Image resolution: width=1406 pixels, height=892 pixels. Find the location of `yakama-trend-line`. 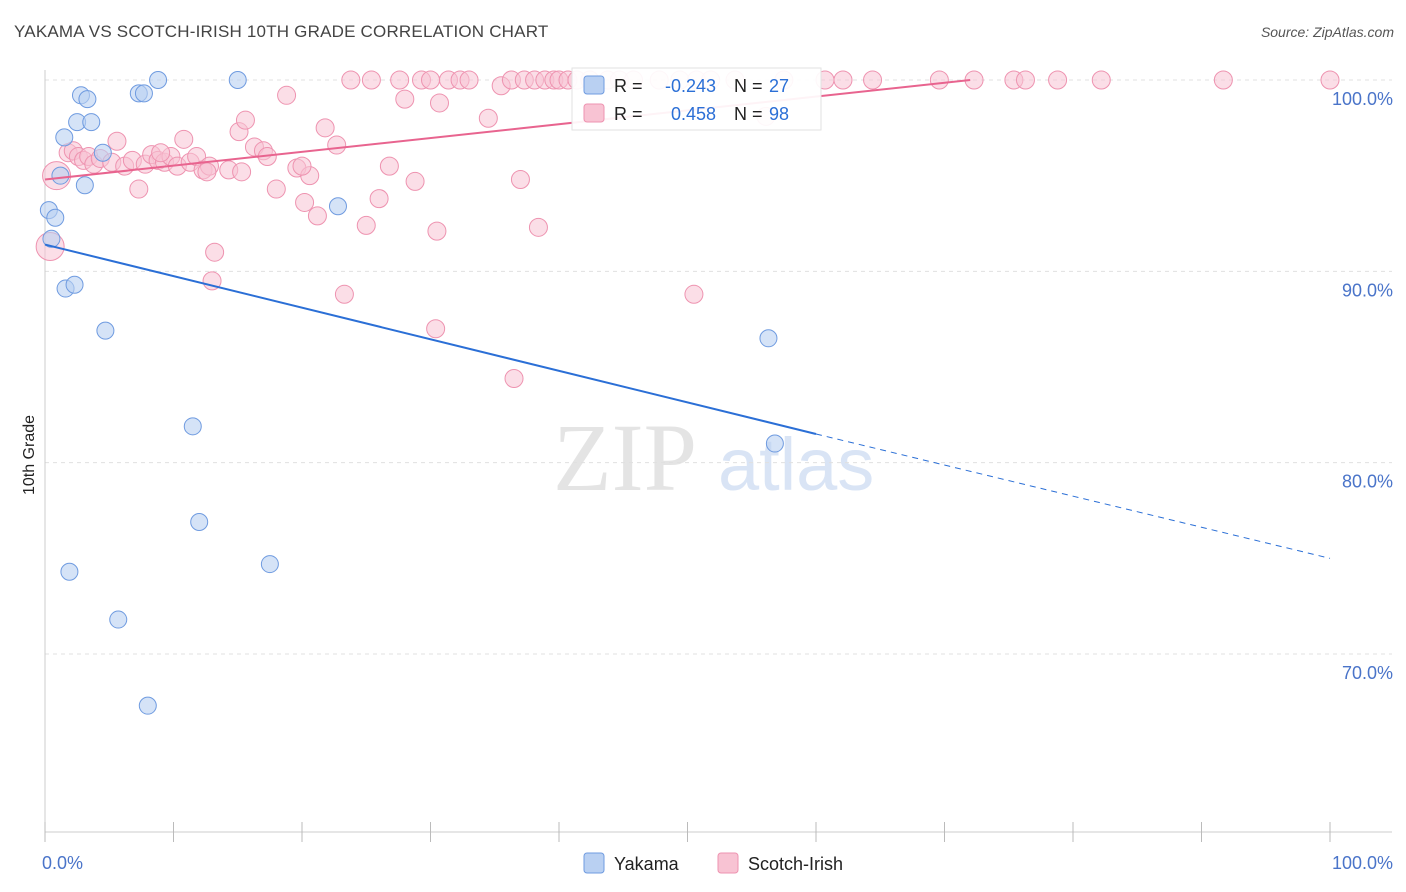

yakama-trend-line is located at coordinates (430, 339).